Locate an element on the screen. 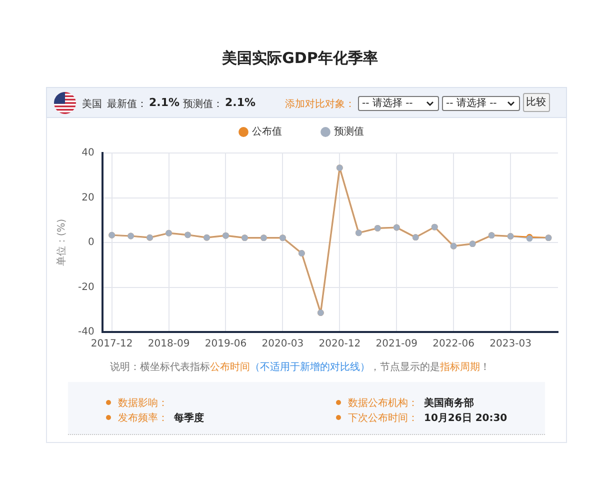 This screenshot has width=600, height=480. y-axis-title: 单位：(%) is located at coordinates (62, 242).